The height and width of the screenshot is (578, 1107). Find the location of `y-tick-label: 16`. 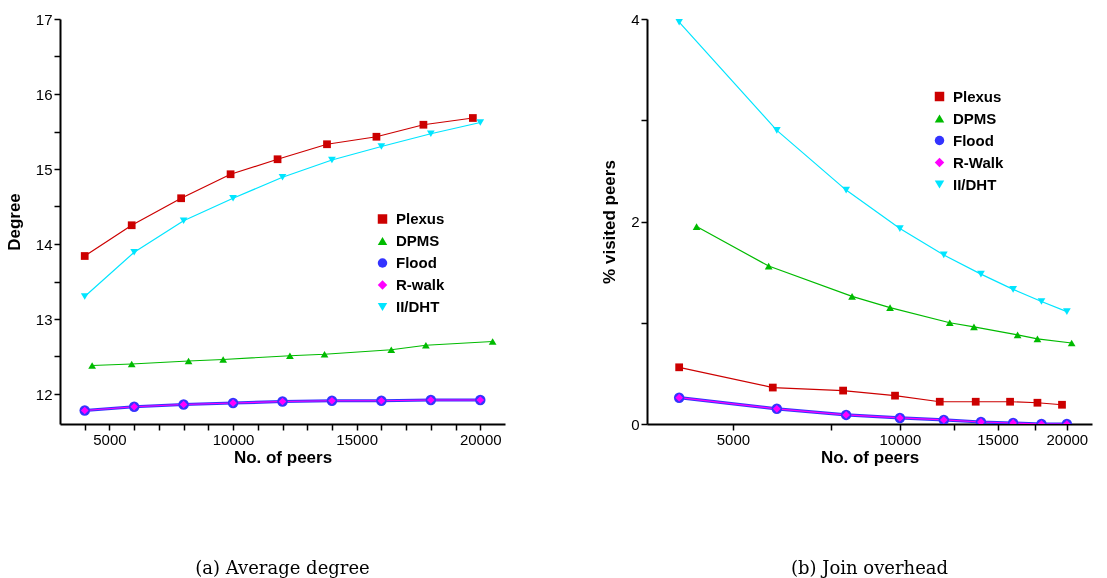

y-tick-label: 16 is located at coordinates (44, 94).